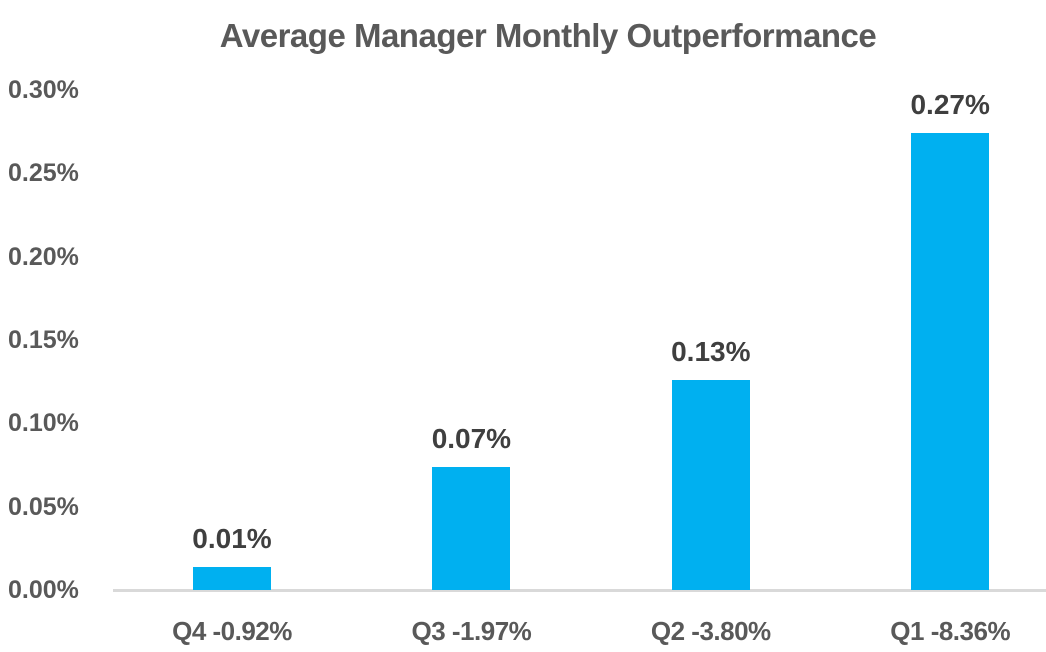 Image resolution: width=1046 pixels, height=652 pixels. Describe the element at coordinates (579, 590) in the screenshot. I see `x-axis-line` at that location.